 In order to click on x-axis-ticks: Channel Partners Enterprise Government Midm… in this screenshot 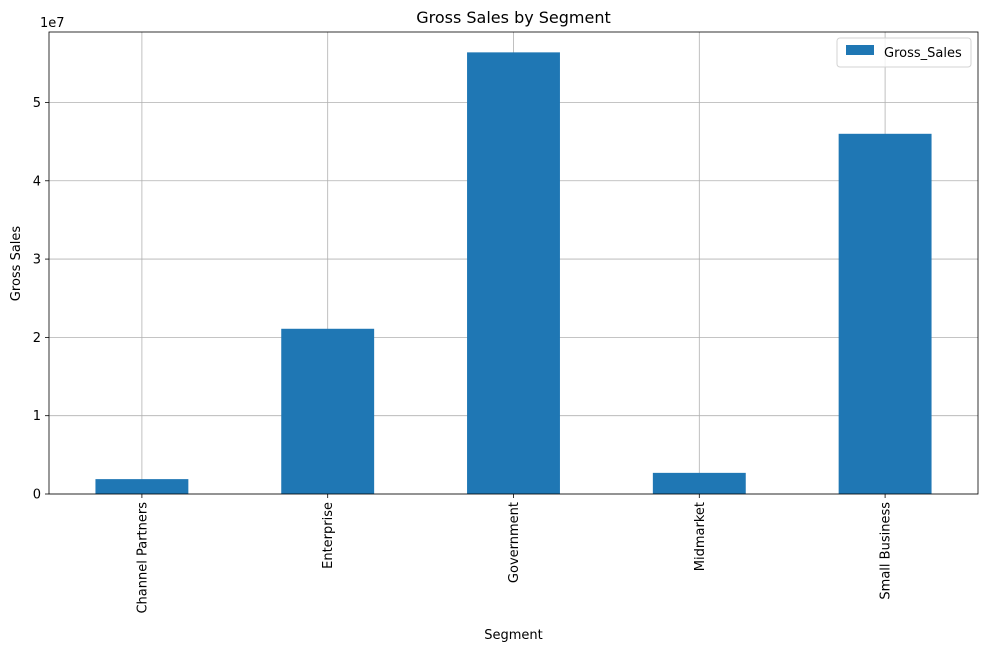, I will do `click(514, 554)`.